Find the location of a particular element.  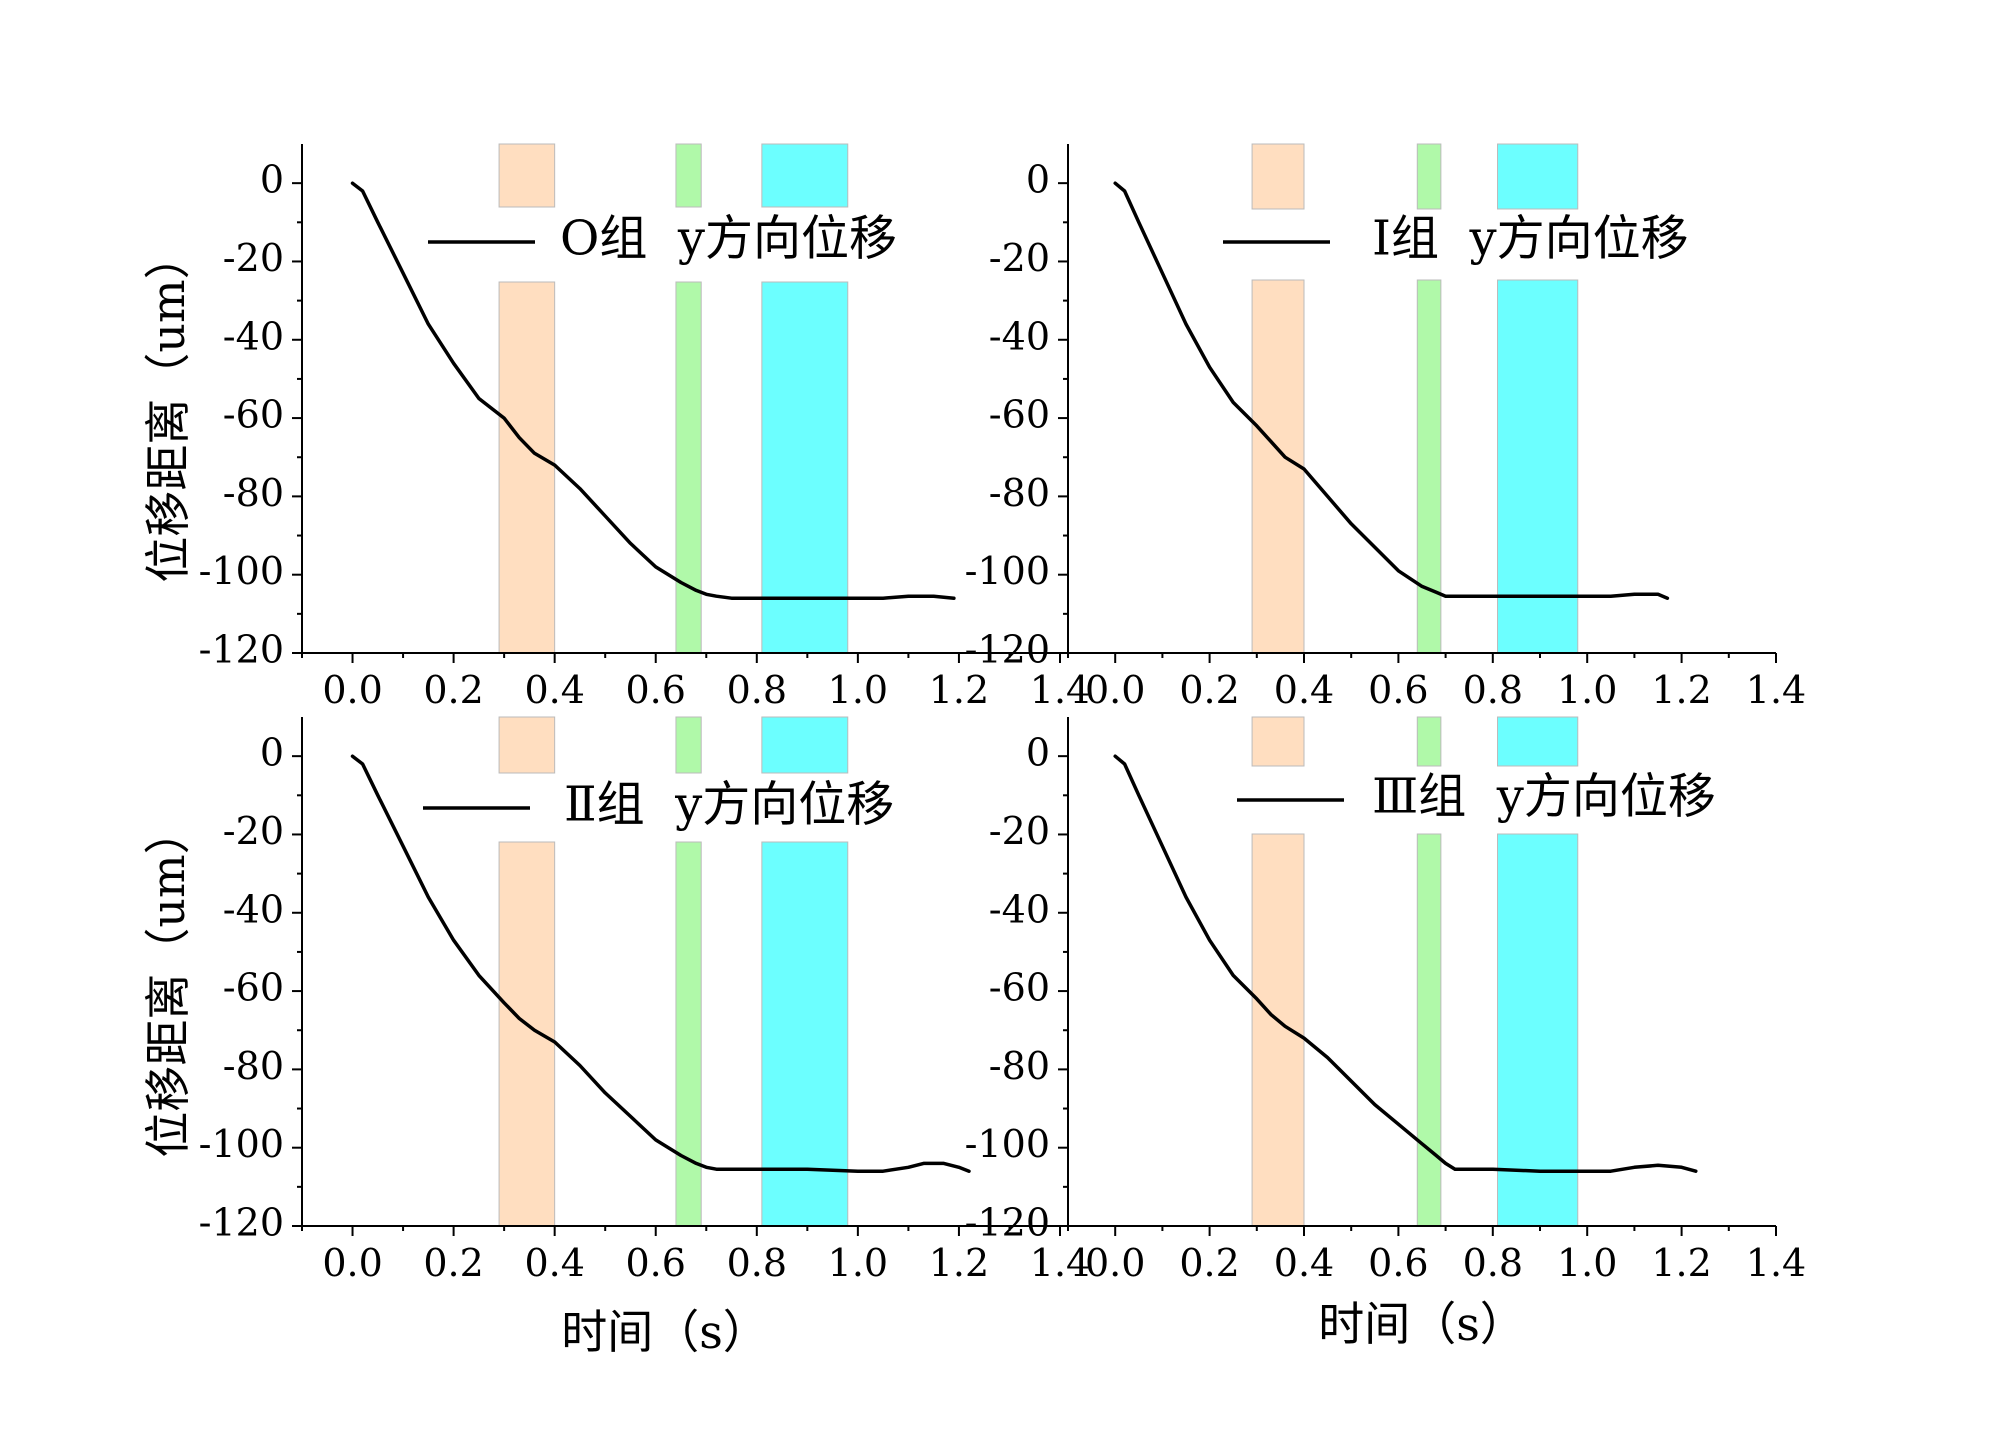

legend-label: O组 y方向位移 is located at coordinates (728, 239).